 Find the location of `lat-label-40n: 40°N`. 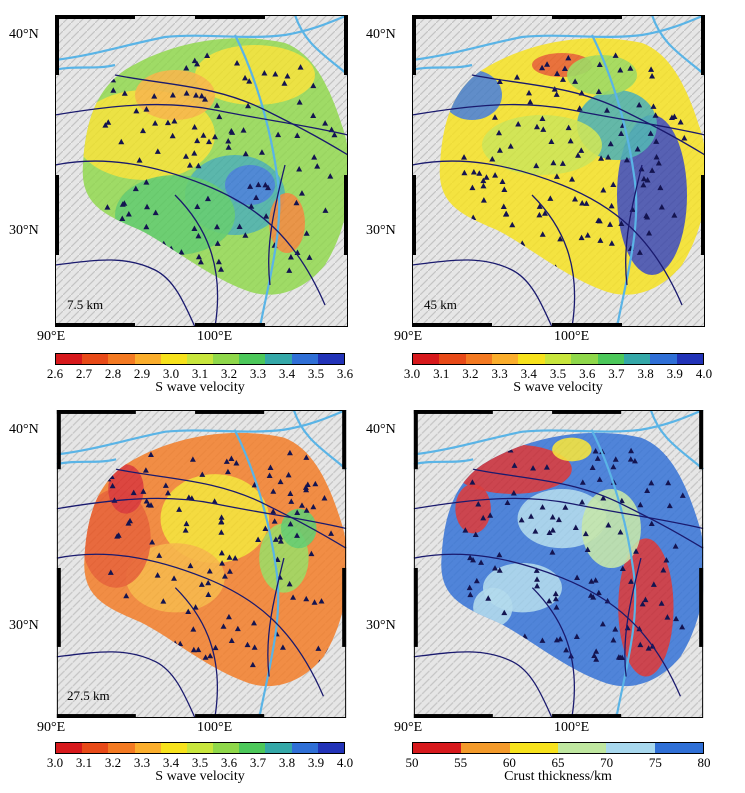

lat-label-40n: 40°N is located at coordinates (24, 34).